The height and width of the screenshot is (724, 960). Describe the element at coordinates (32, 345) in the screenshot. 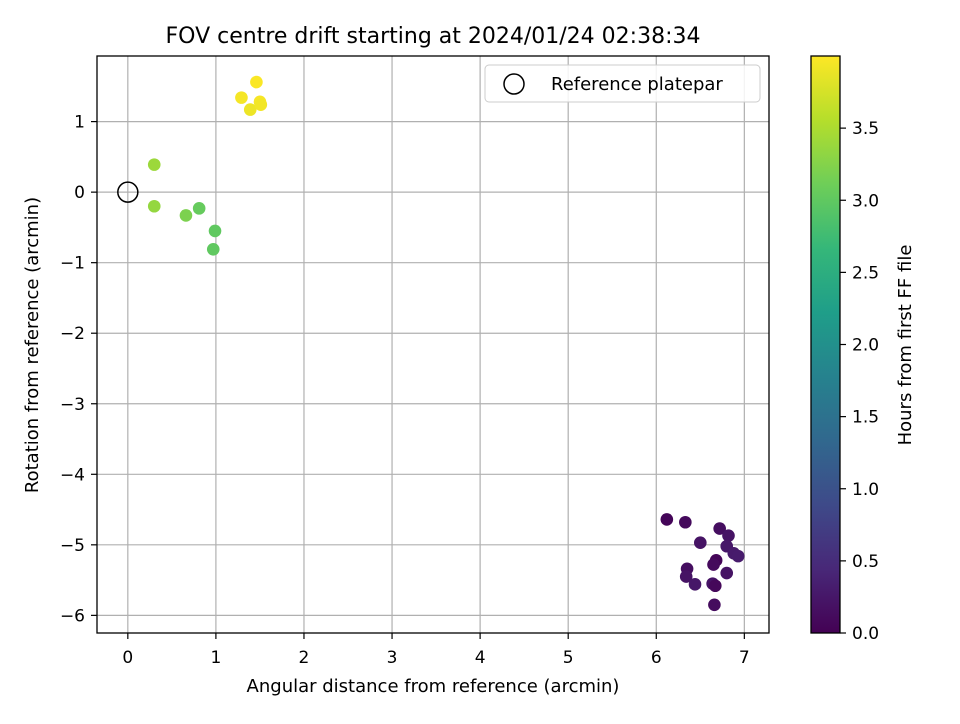

I see `y-axis-label: Rotation from reference (arcmin)` at that location.